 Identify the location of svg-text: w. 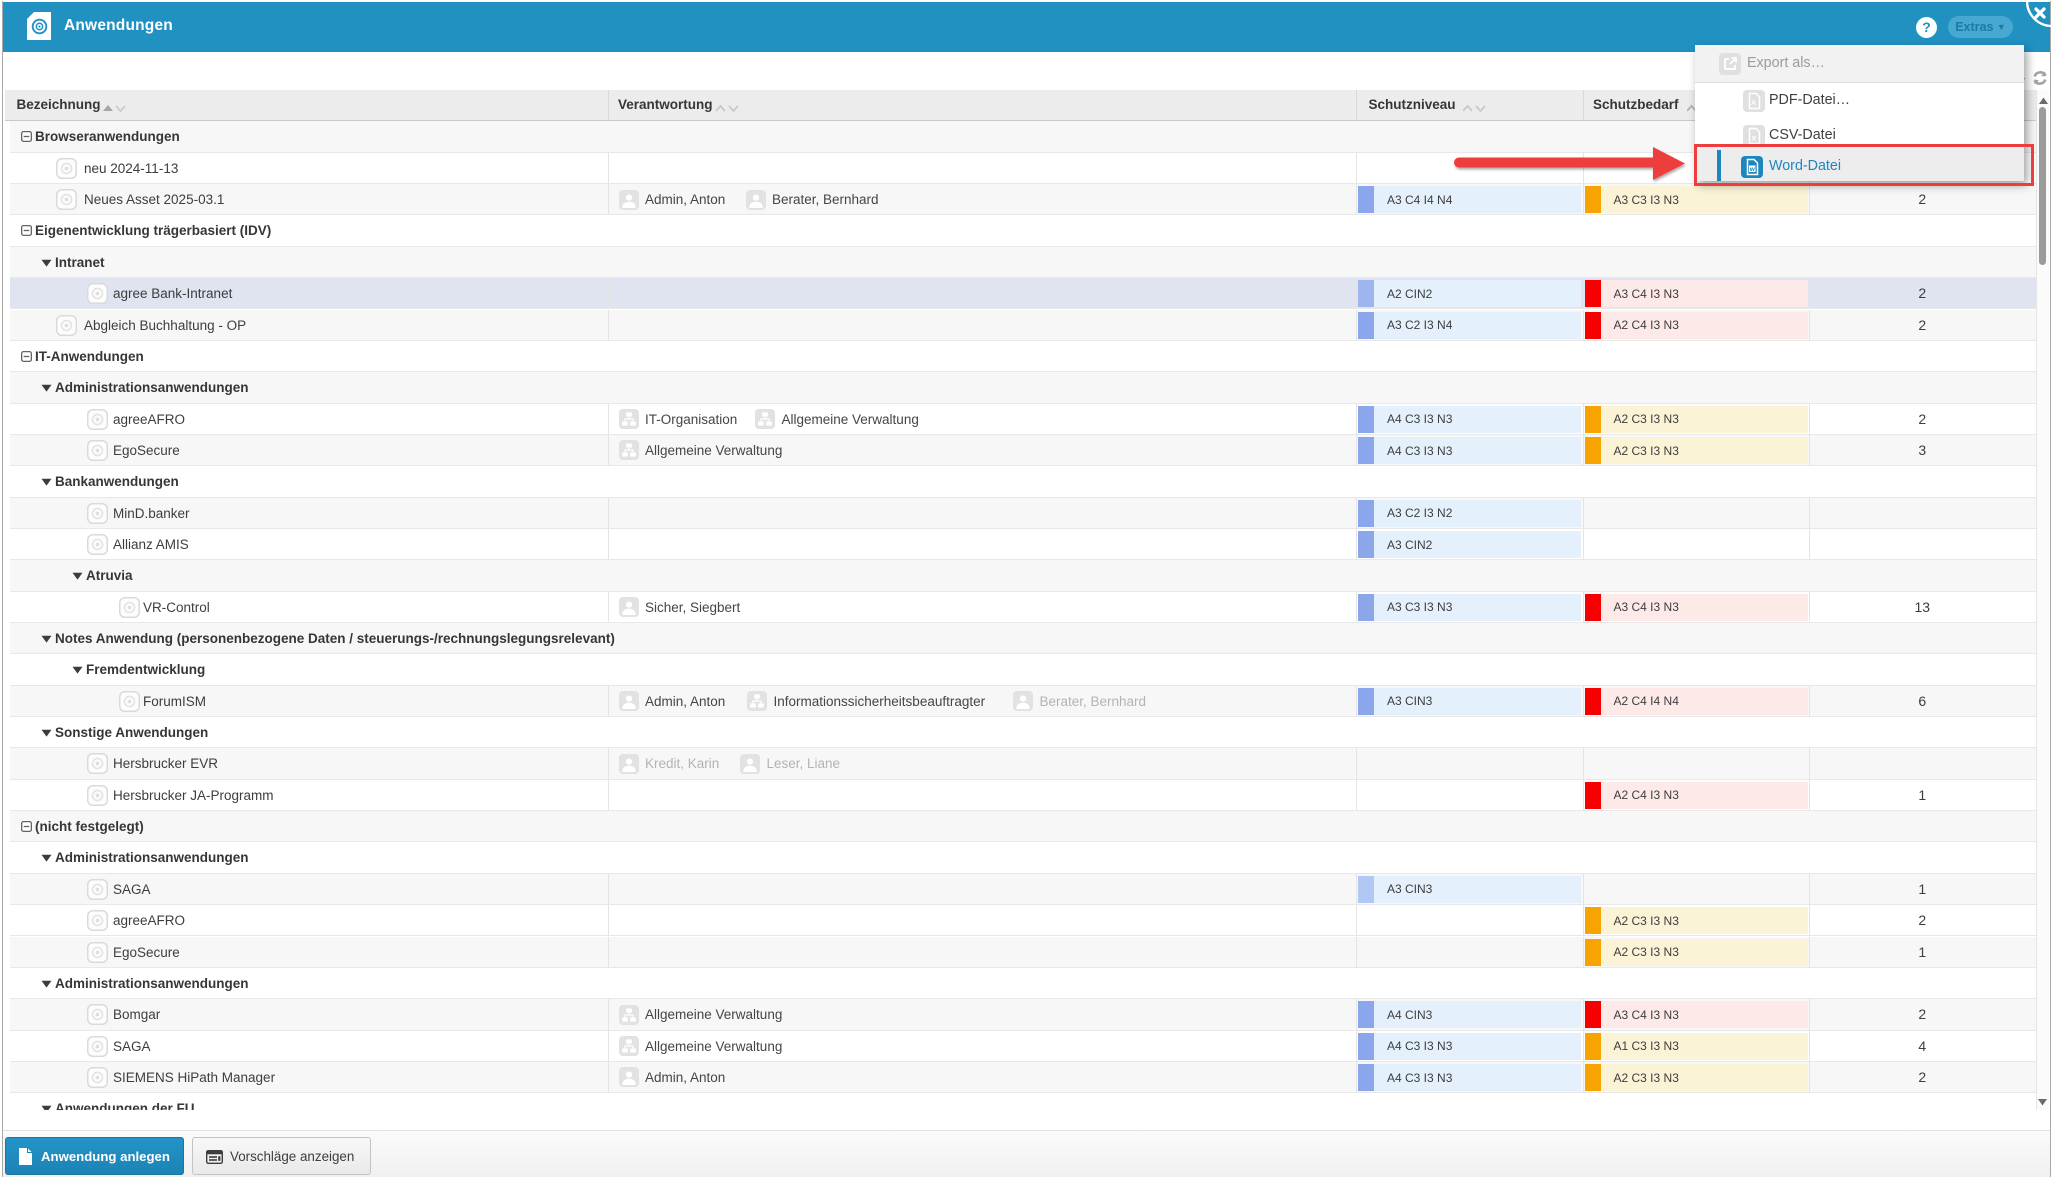
(1752, 169).